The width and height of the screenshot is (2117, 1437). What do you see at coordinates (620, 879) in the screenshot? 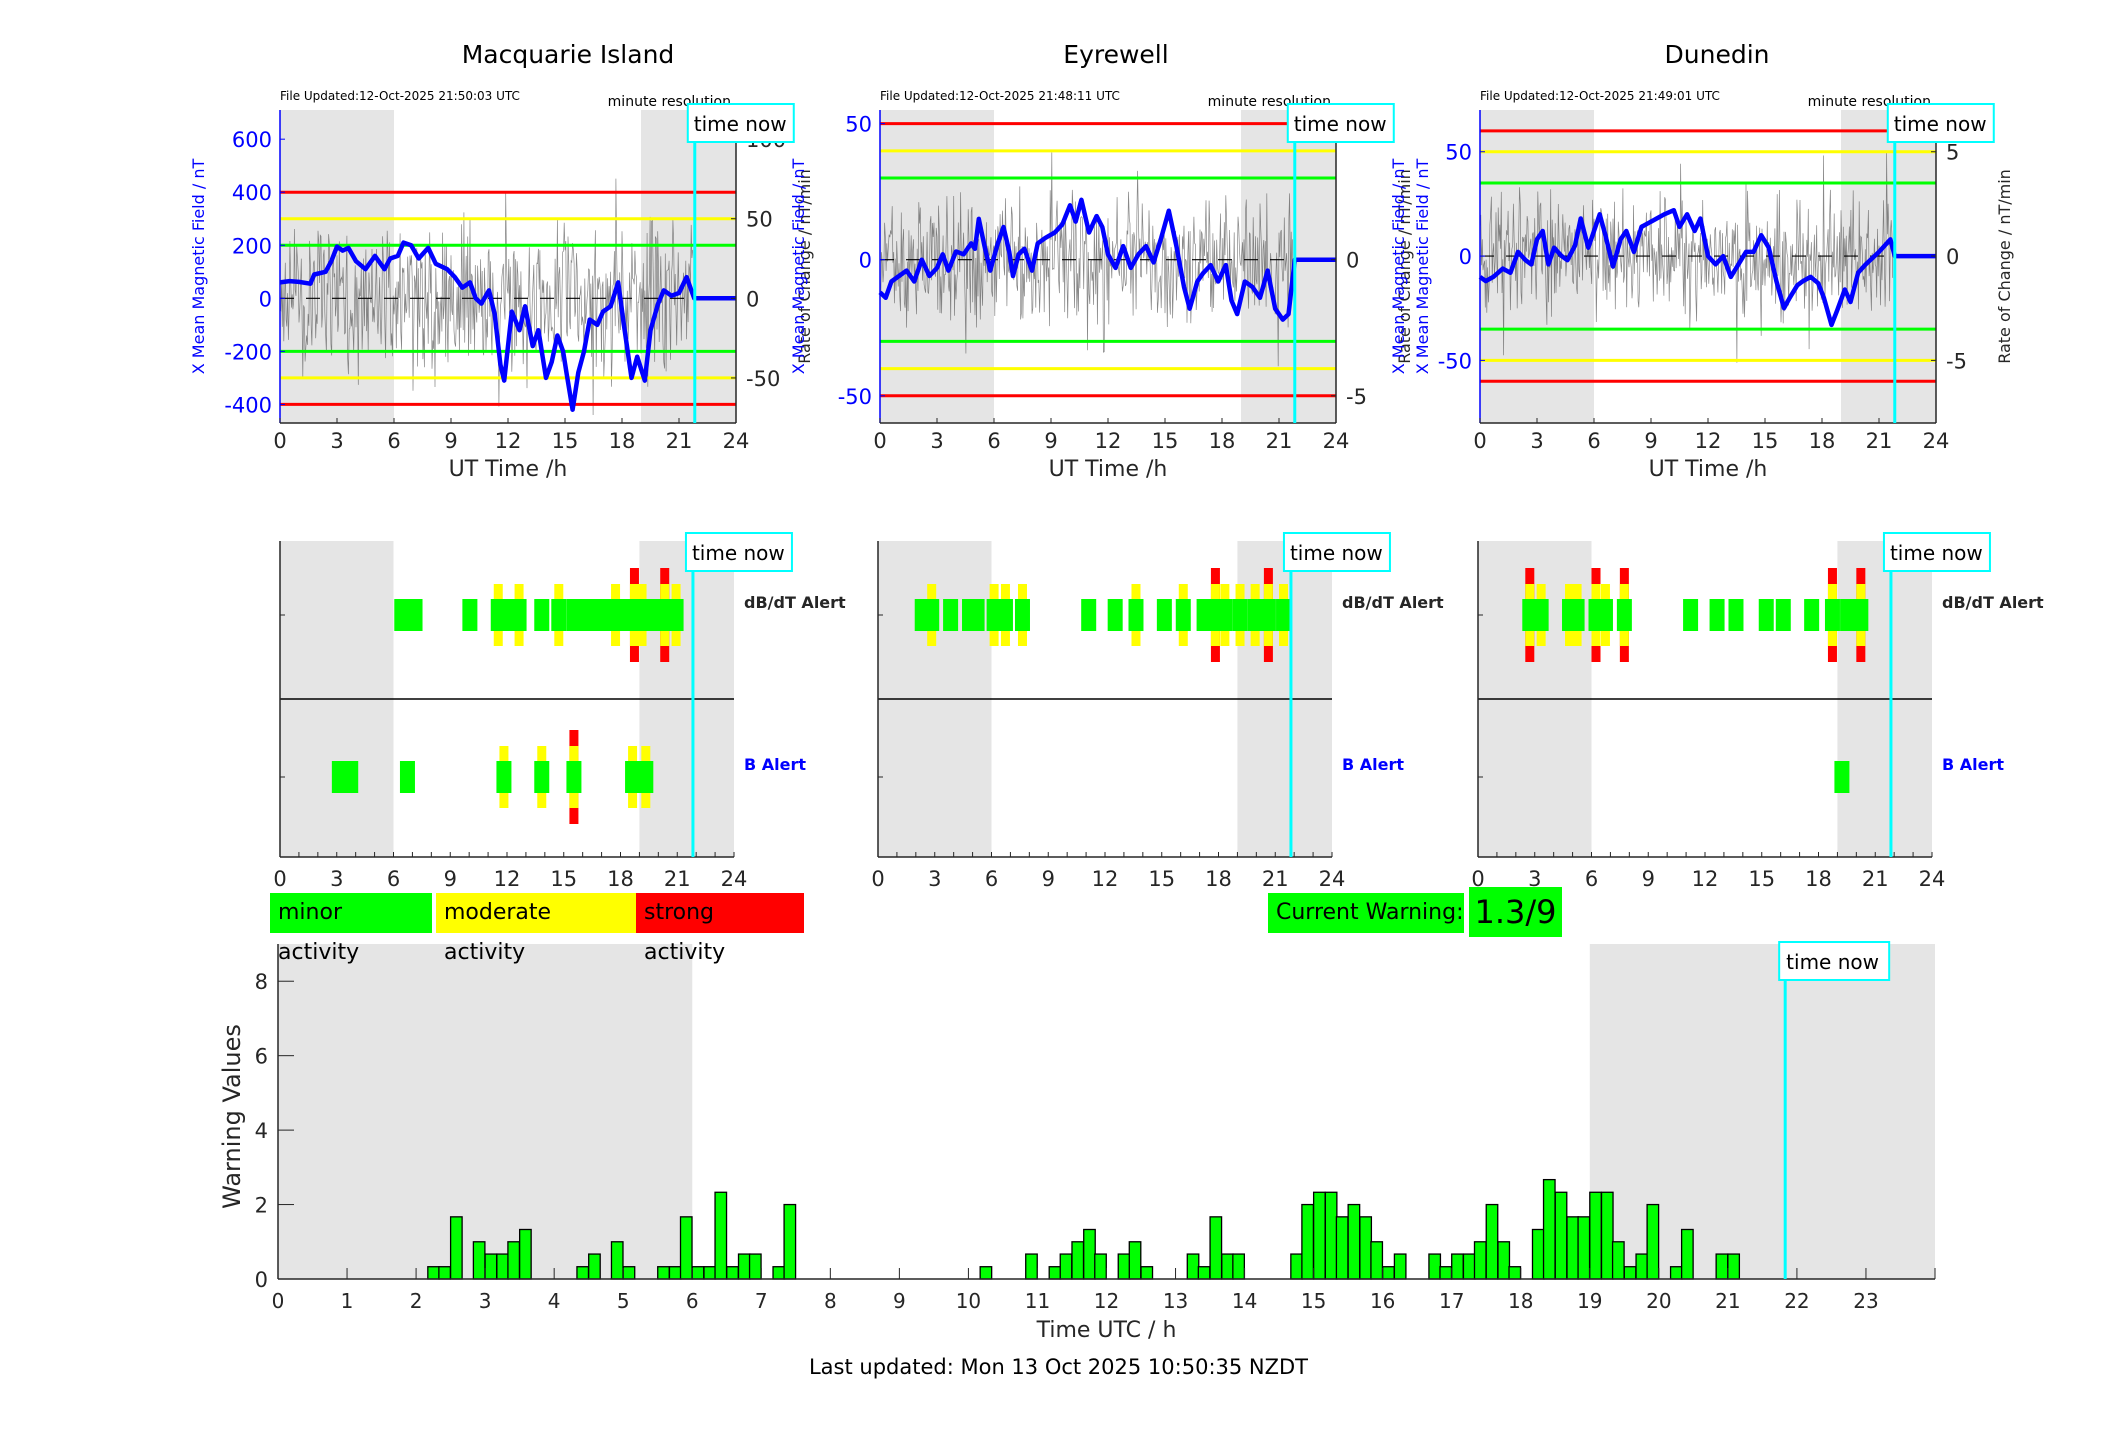
I see `alert-x-tick-label: 18` at bounding box center [620, 879].